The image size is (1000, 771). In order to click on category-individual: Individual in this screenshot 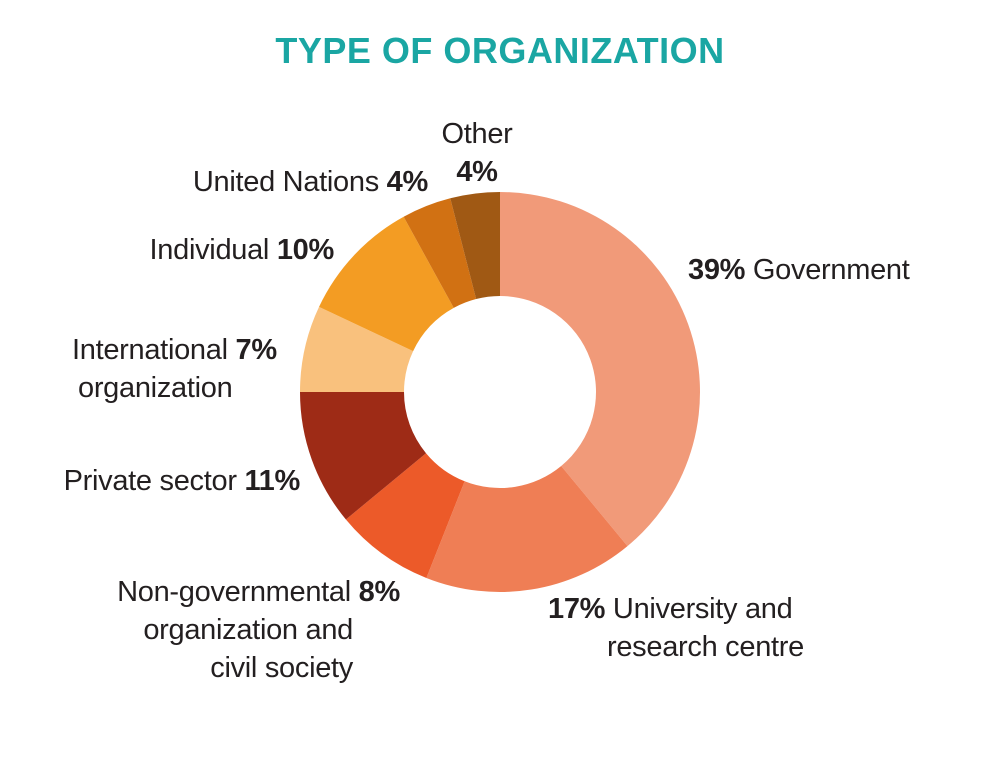, I will do `click(209, 250)`.